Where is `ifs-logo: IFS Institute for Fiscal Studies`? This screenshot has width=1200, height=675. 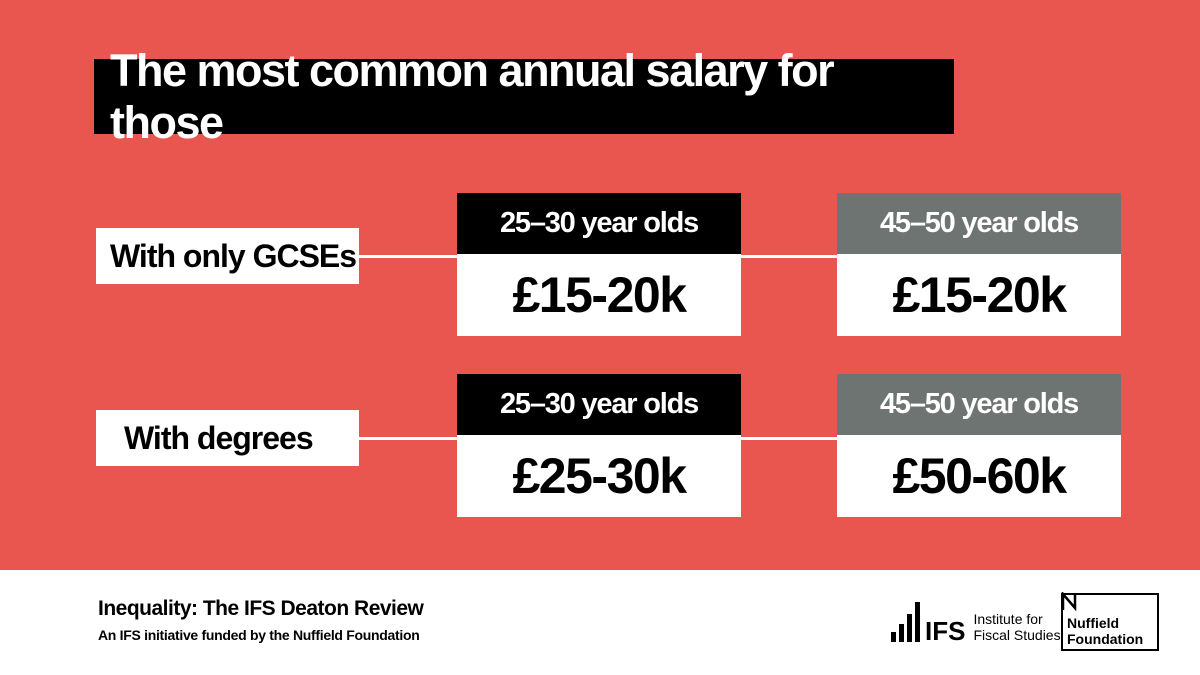 ifs-logo: IFS Institute for Fiscal Studies is located at coordinates (976, 622).